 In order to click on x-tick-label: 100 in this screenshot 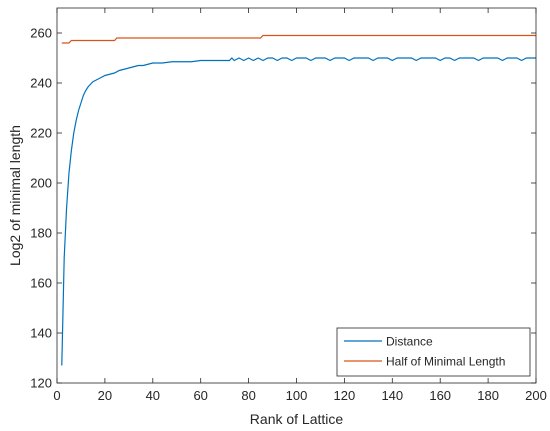, I will do `click(297, 395)`.